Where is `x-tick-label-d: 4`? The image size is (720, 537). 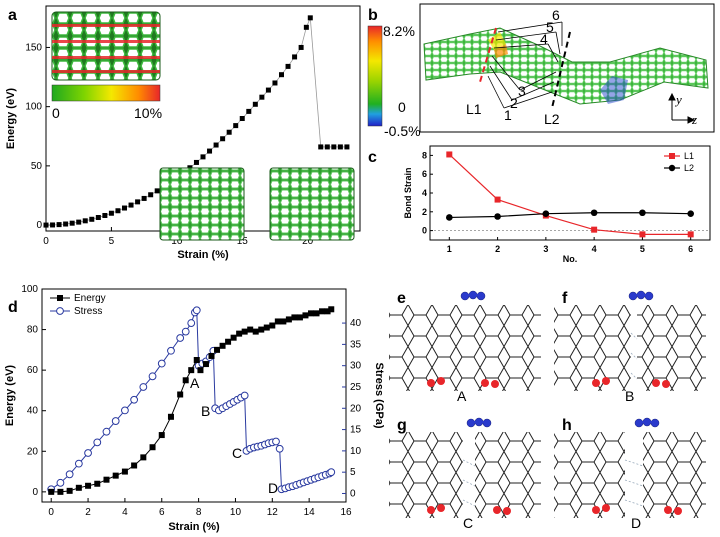 x-tick-label-d: 4 is located at coordinates (125, 512).